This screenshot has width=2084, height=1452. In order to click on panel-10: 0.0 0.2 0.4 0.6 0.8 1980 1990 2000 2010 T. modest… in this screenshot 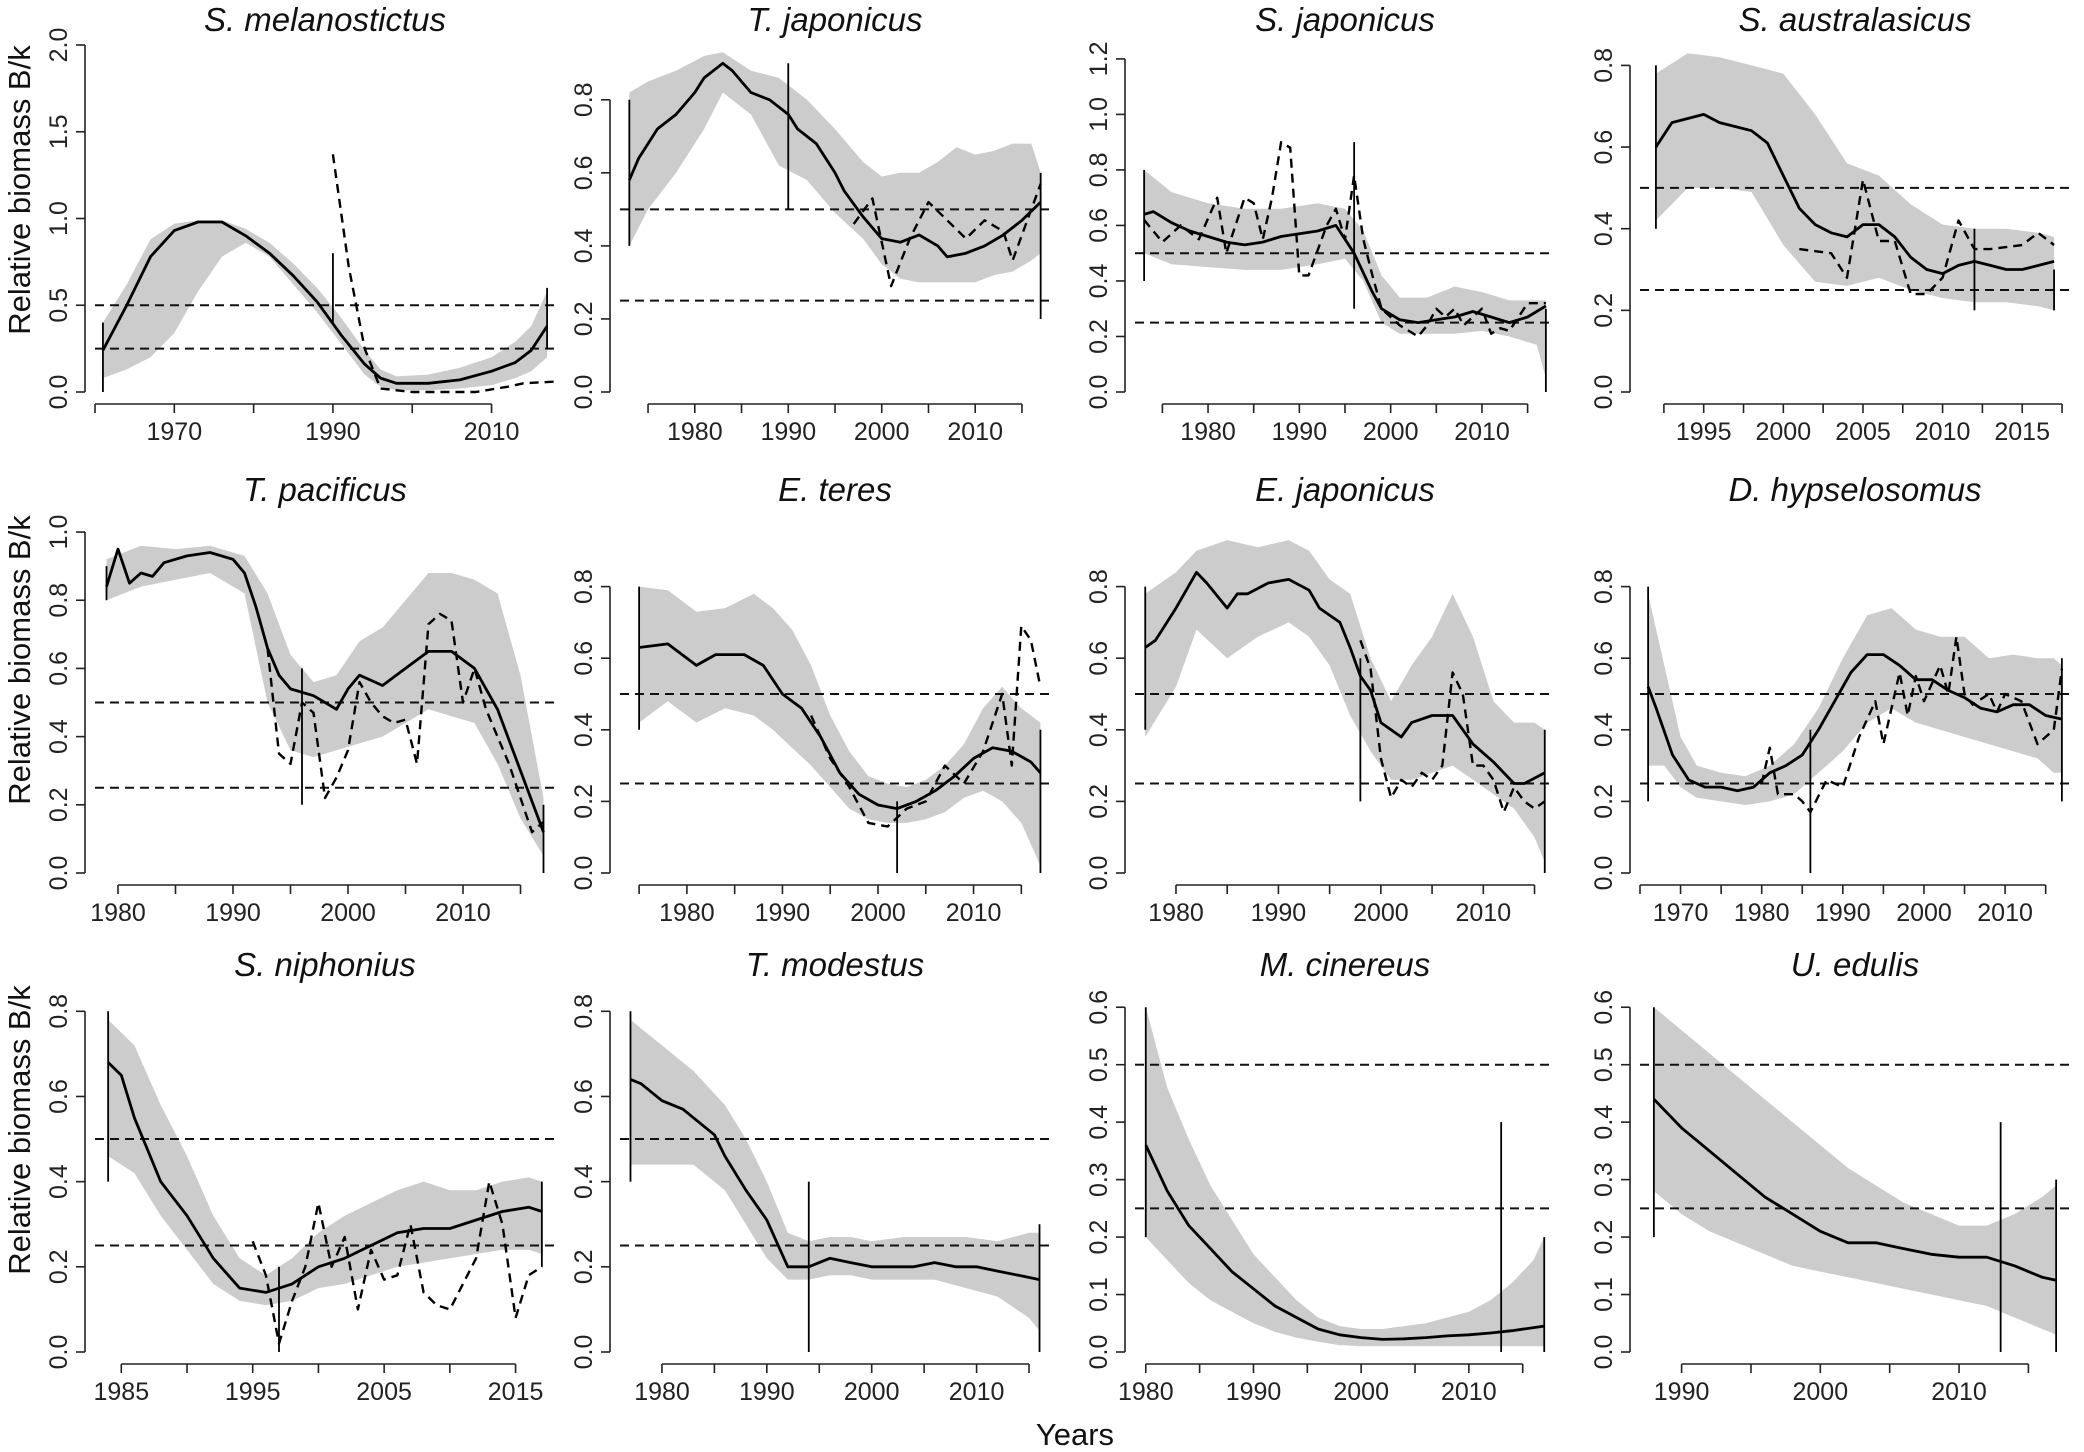, I will do `click(810, 1176)`.